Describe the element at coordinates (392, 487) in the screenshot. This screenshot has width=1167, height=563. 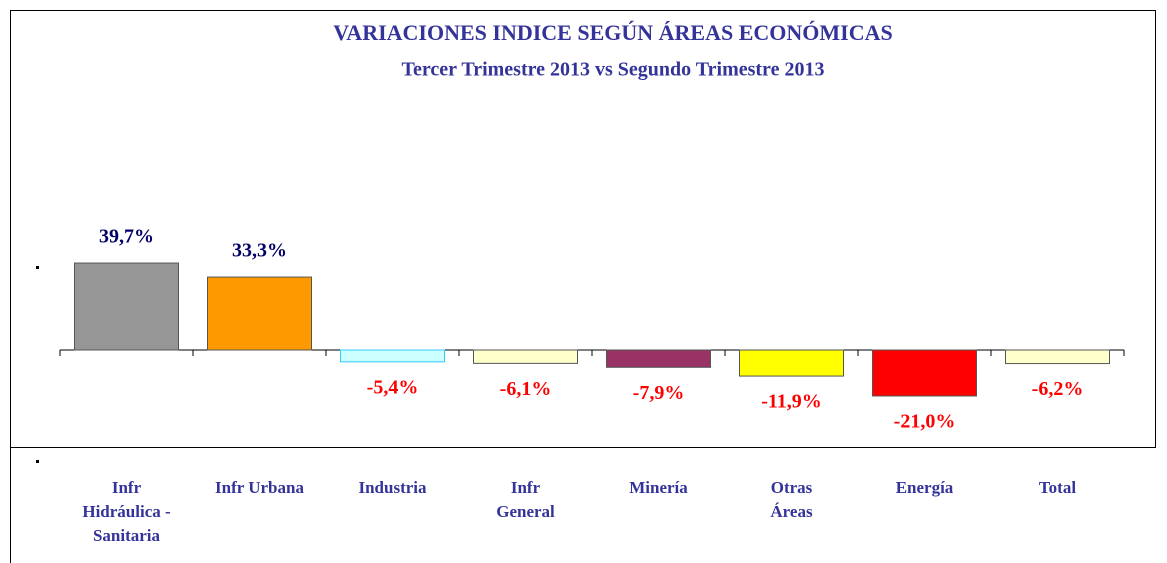
I see `x-tick-label: Industria` at that location.